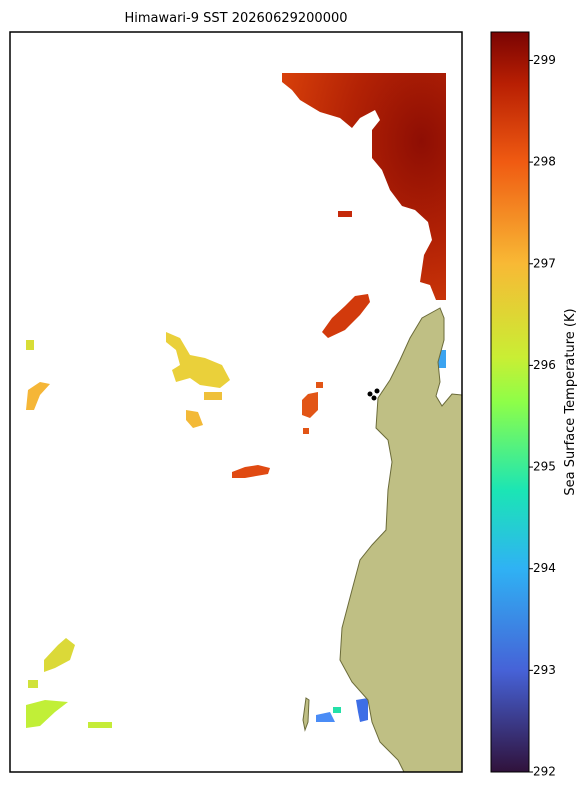  What do you see at coordinates (544, 365) in the screenshot?
I see `colorbar-tick-label: 296` at bounding box center [544, 365].